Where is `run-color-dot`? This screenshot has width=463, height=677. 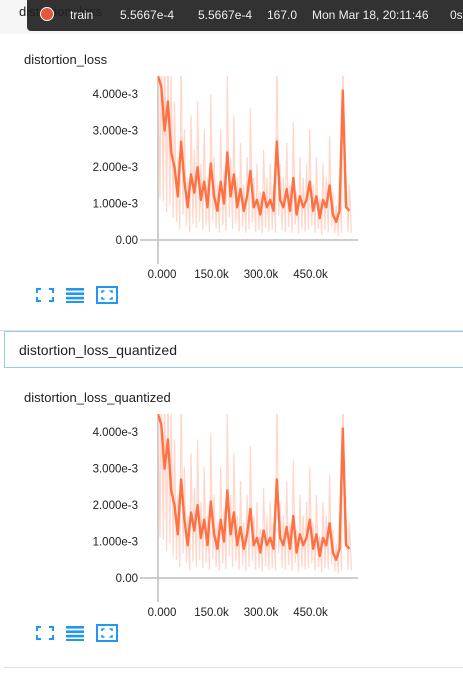 run-color-dot is located at coordinates (47, 14).